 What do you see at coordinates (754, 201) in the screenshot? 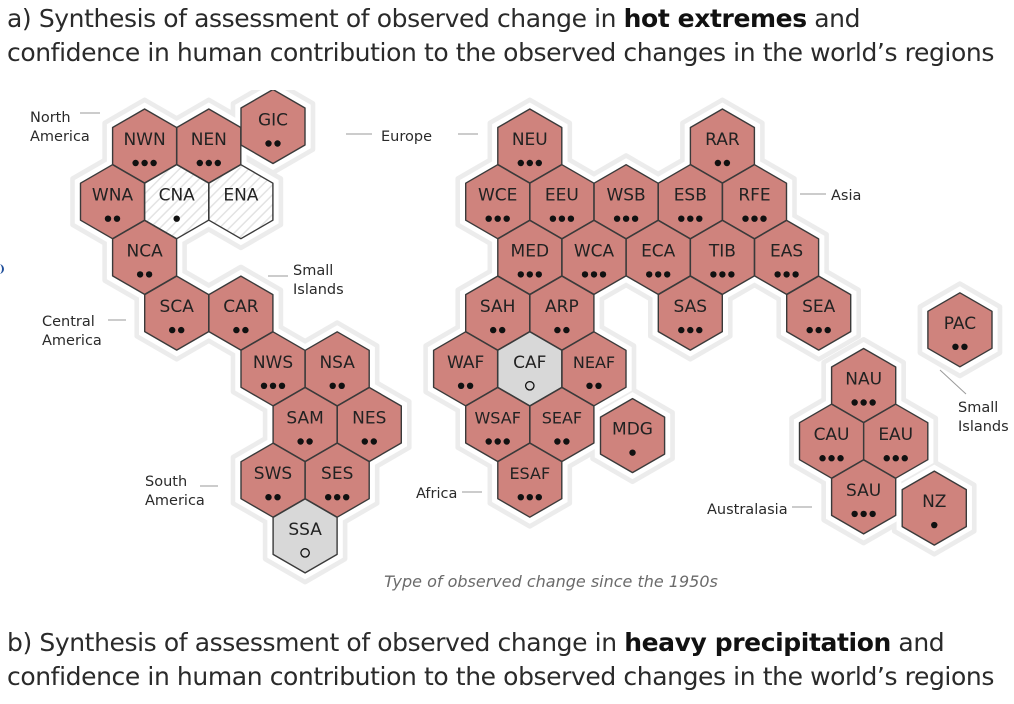
I see `region-rfe: RFE` at bounding box center [754, 201].